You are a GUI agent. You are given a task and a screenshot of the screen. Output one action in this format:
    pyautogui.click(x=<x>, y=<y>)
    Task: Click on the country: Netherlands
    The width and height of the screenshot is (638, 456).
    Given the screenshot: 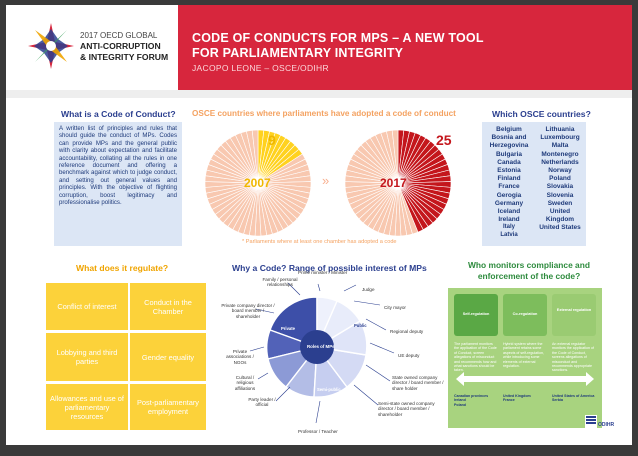 What is the action you would take?
    pyautogui.click(x=560, y=162)
    